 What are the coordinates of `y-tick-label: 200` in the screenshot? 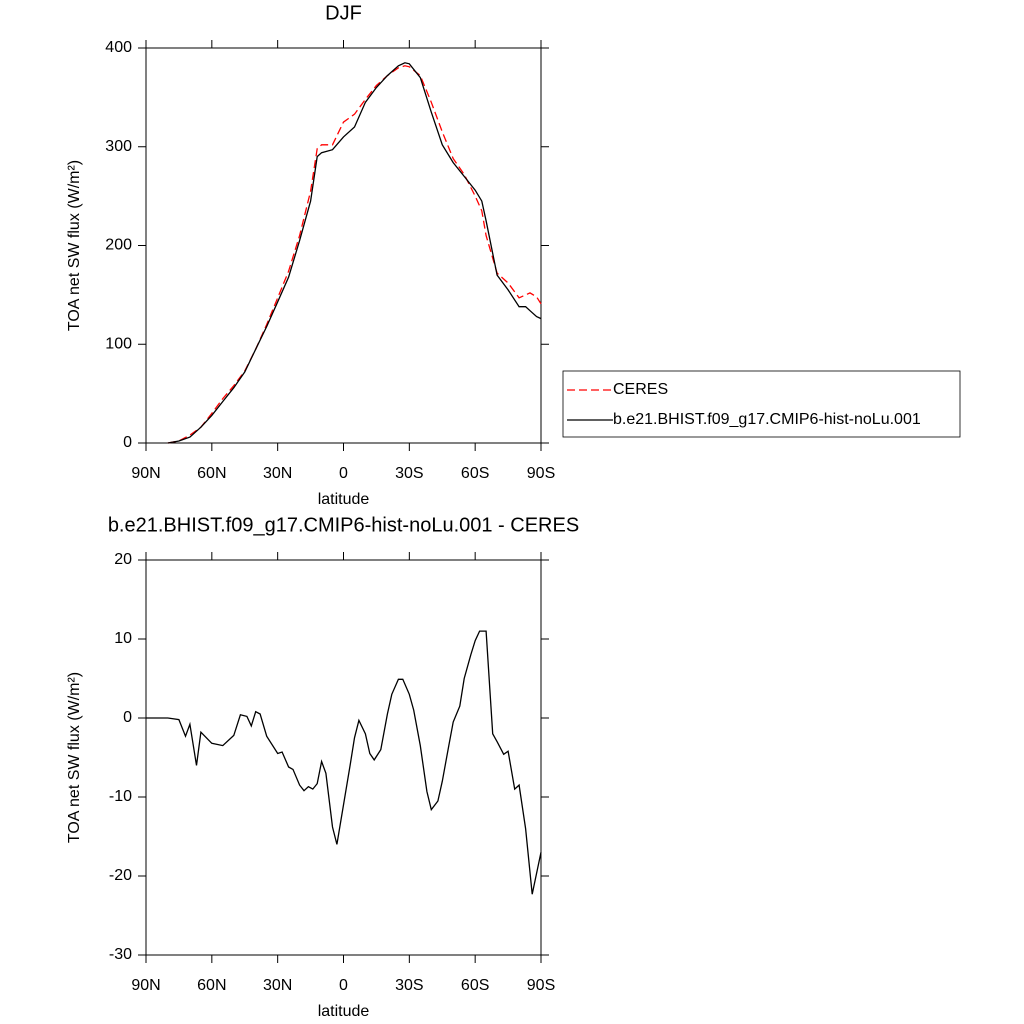 It's located at (118, 245).